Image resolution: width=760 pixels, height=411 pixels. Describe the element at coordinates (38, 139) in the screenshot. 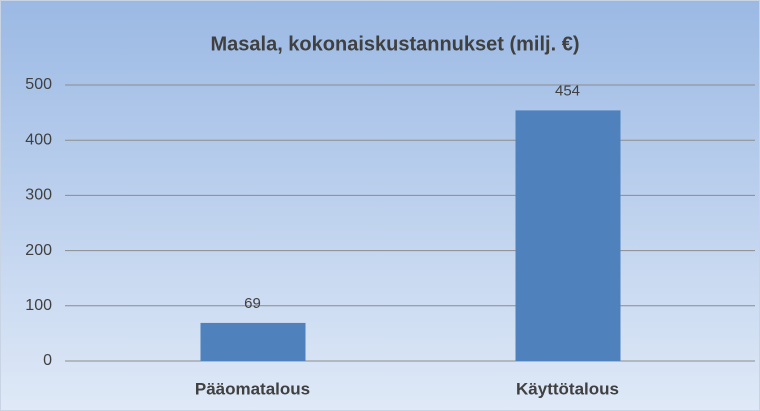

I see `y-tick-label: 400` at that location.